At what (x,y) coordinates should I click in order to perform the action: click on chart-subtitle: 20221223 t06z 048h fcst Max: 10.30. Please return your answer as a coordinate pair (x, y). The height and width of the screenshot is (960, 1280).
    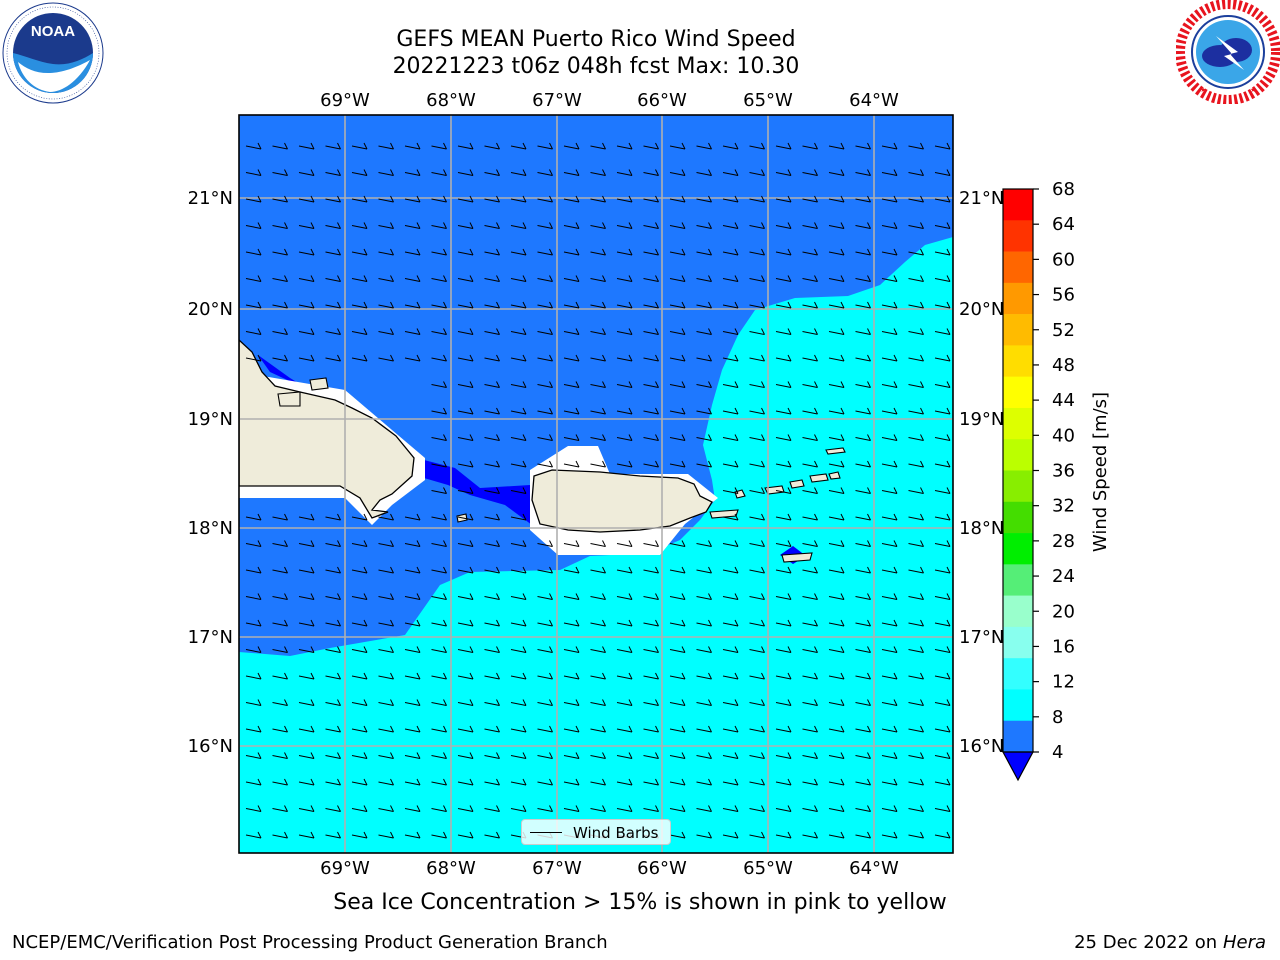
    Looking at the image, I should click on (596, 66).